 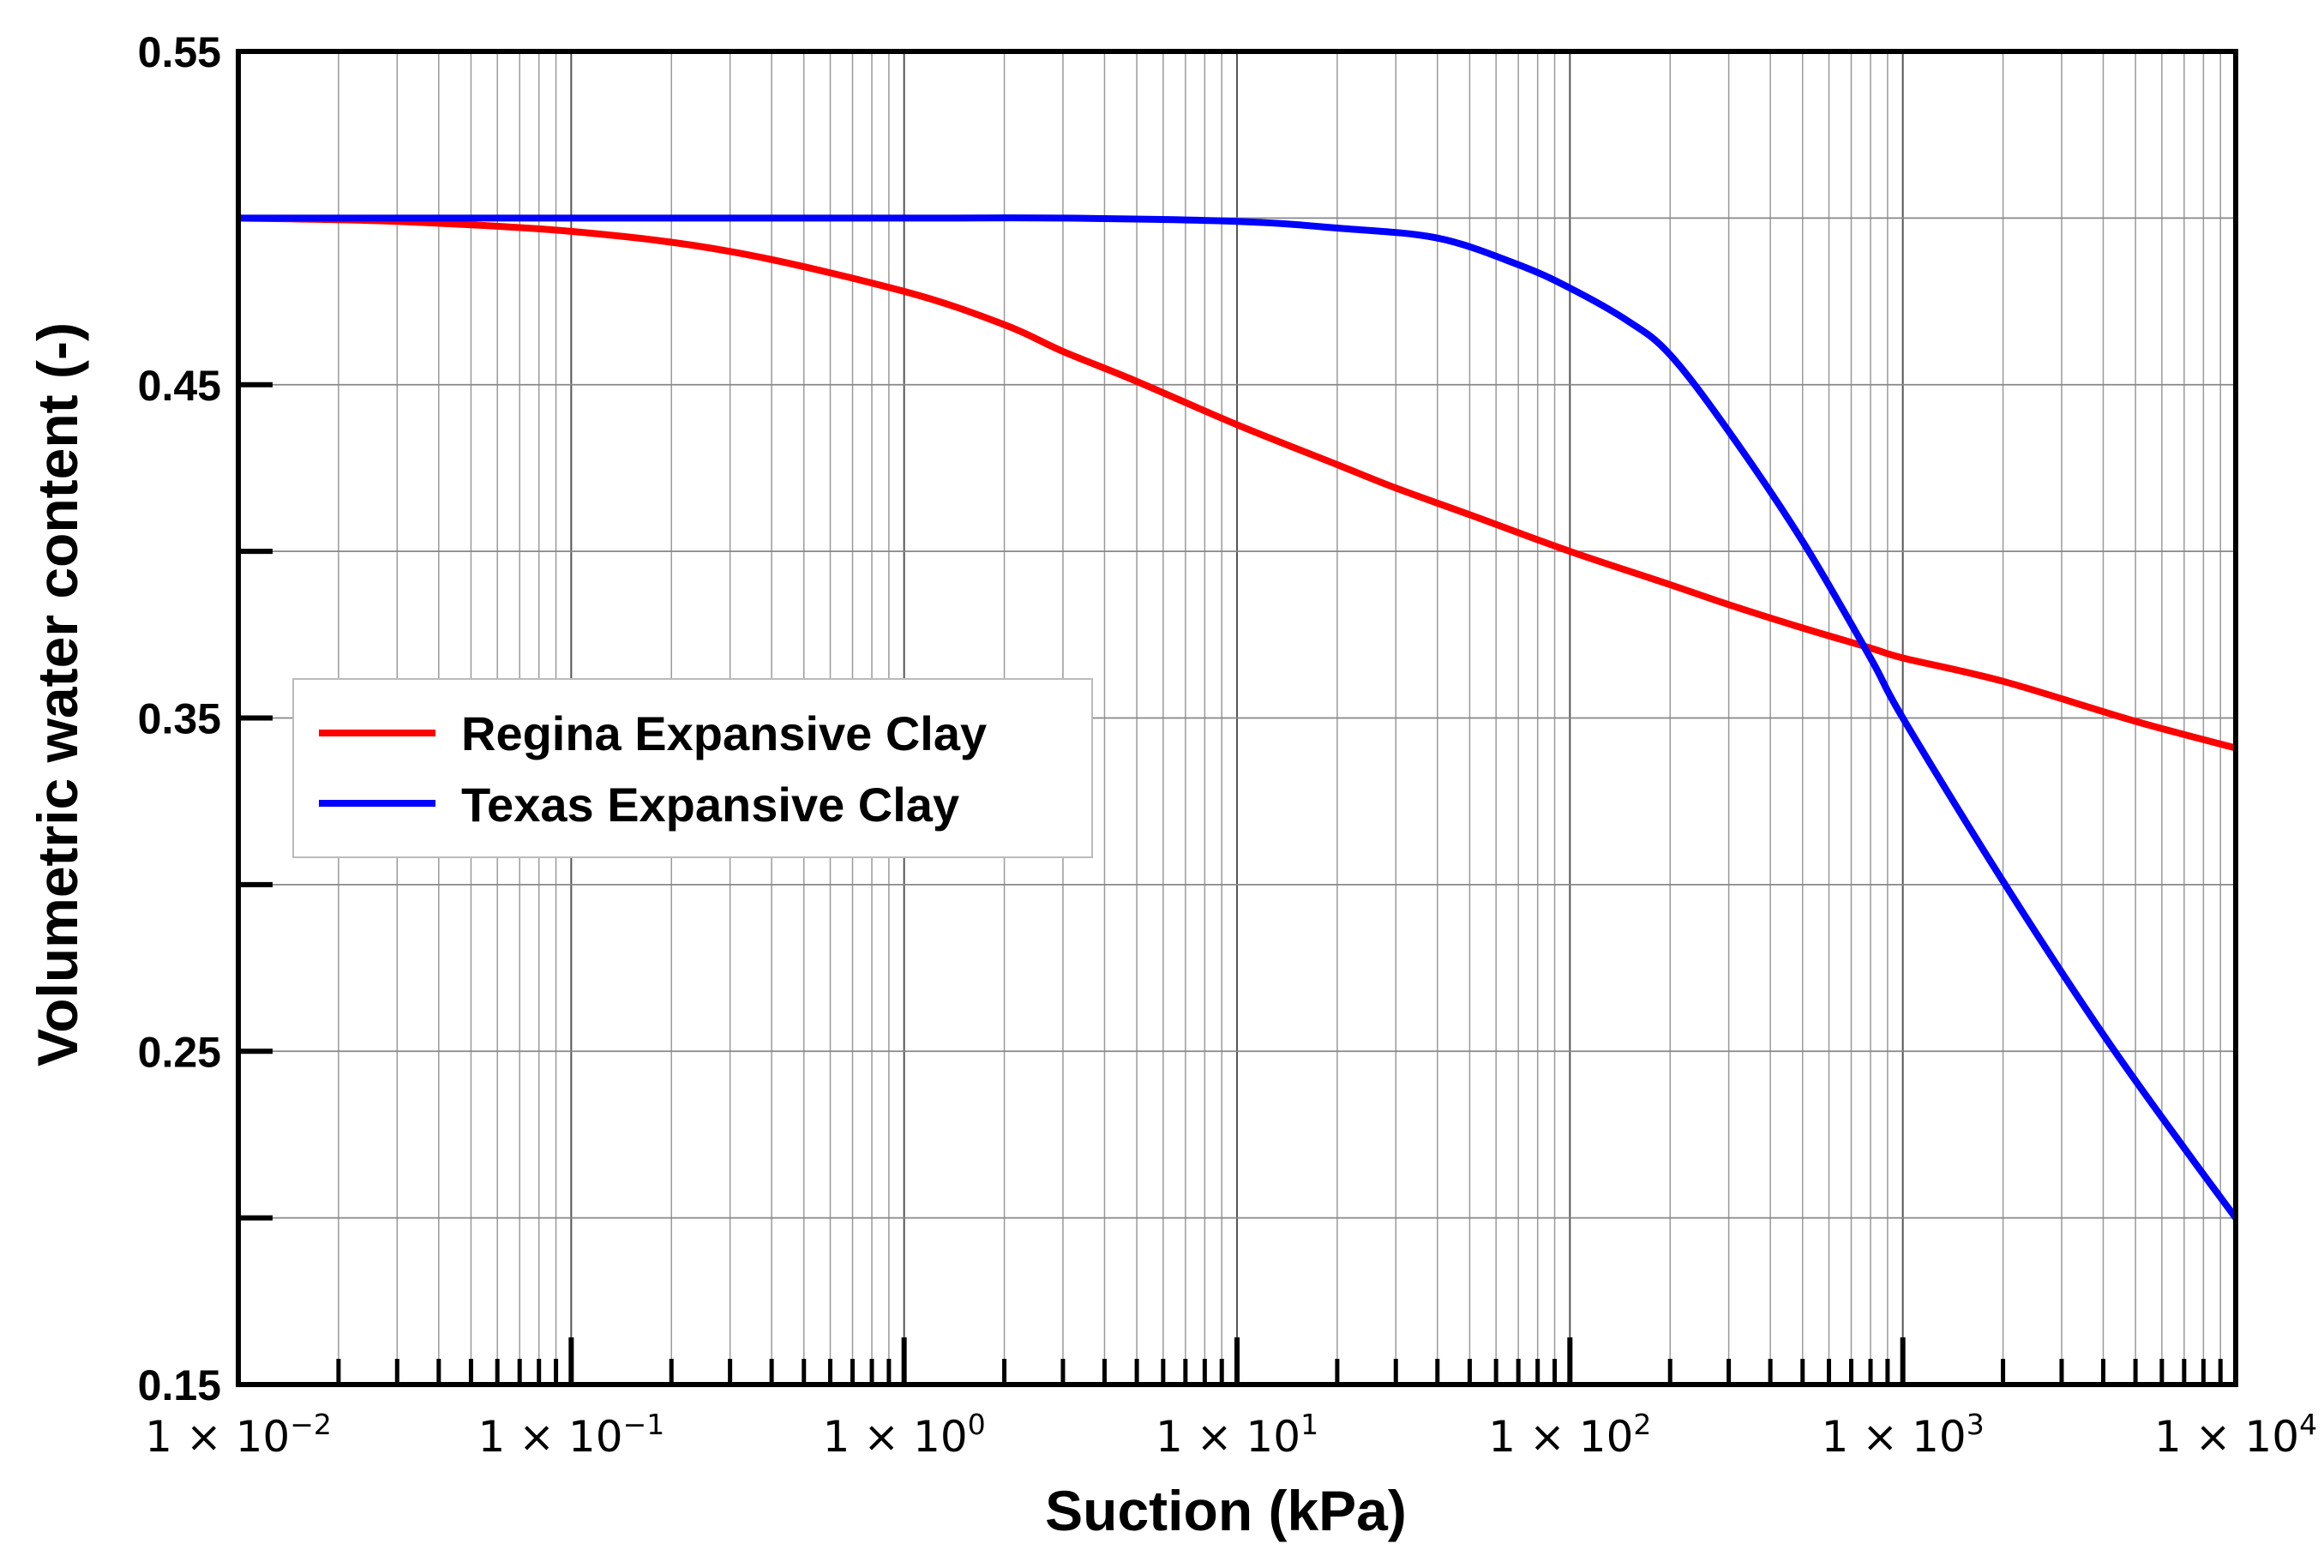 I want to click on x-tick-label: 1 × 102, so click(x=1570, y=1435).